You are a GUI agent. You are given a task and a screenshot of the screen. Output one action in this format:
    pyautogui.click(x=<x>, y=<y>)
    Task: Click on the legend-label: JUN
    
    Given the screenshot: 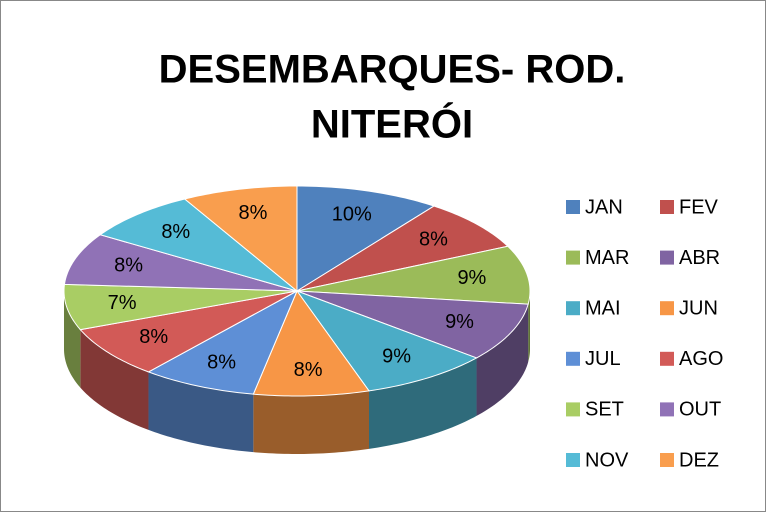 What is the action you would take?
    pyautogui.click(x=698, y=308)
    